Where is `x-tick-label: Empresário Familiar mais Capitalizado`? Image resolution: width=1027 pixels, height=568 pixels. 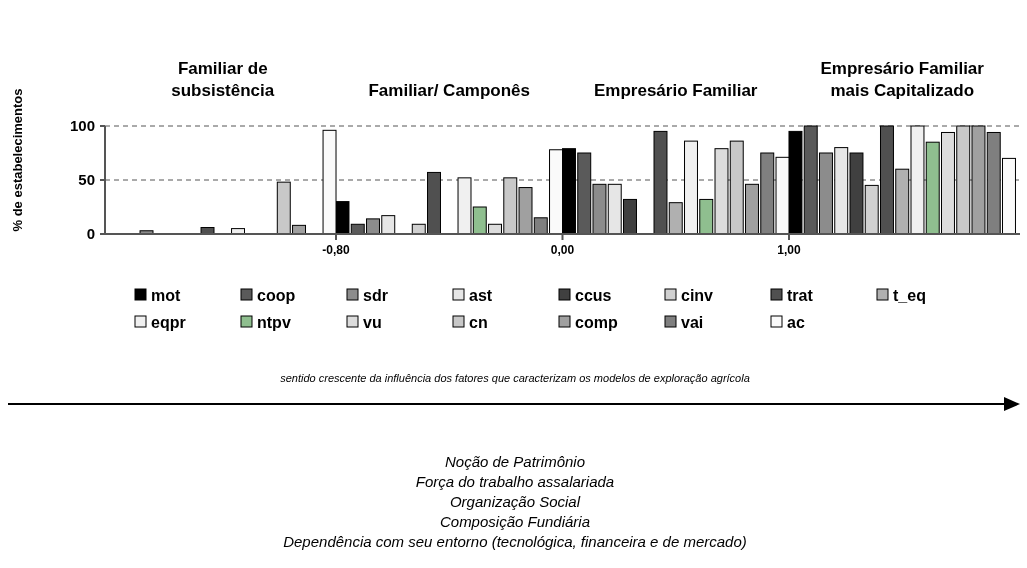
x-tick-label: Empresário Familiar mais Capitalizado is located at coordinates (902, 79).